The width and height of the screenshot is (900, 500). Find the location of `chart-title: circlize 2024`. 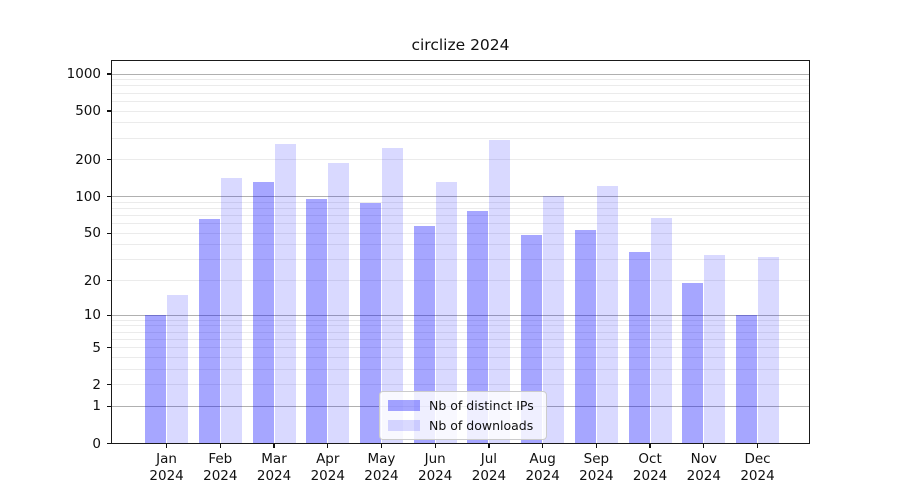

chart-title: circlize 2024 is located at coordinates (460, 45).